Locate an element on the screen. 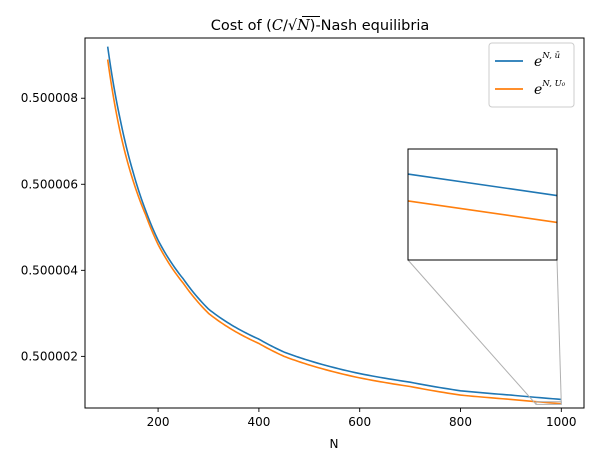 Image resolution: width=591 pixels, height=461 pixels. inset-indicator is located at coordinates (484, 332).